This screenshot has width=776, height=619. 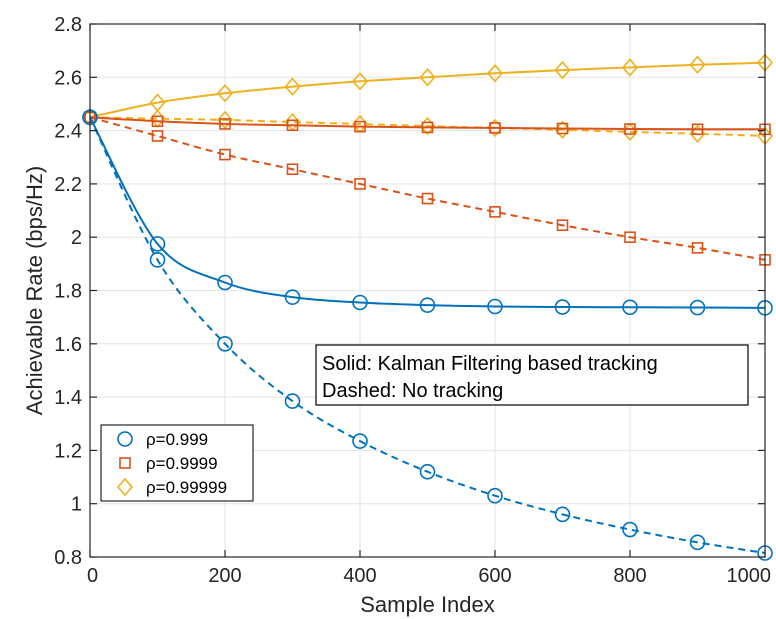 I want to click on legend-frame, so click(x=177, y=463).